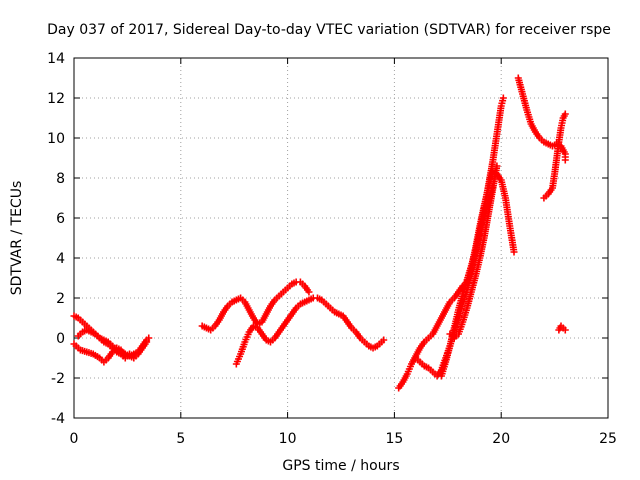 The image size is (640, 480). Describe the element at coordinates (394, 439) in the screenshot. I see `x-tick-label: 15` at that location.